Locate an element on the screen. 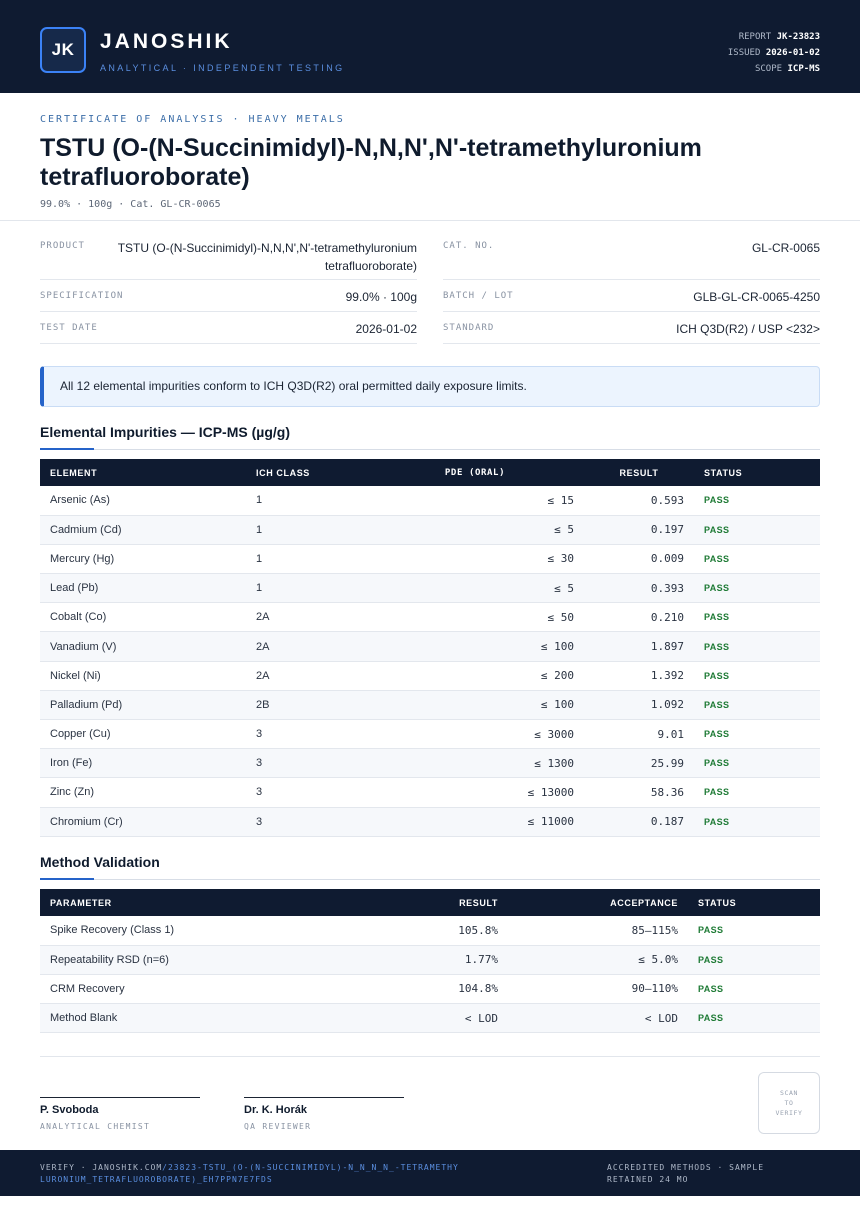  result-value: 1.092 is located at coordinates (639, 705).